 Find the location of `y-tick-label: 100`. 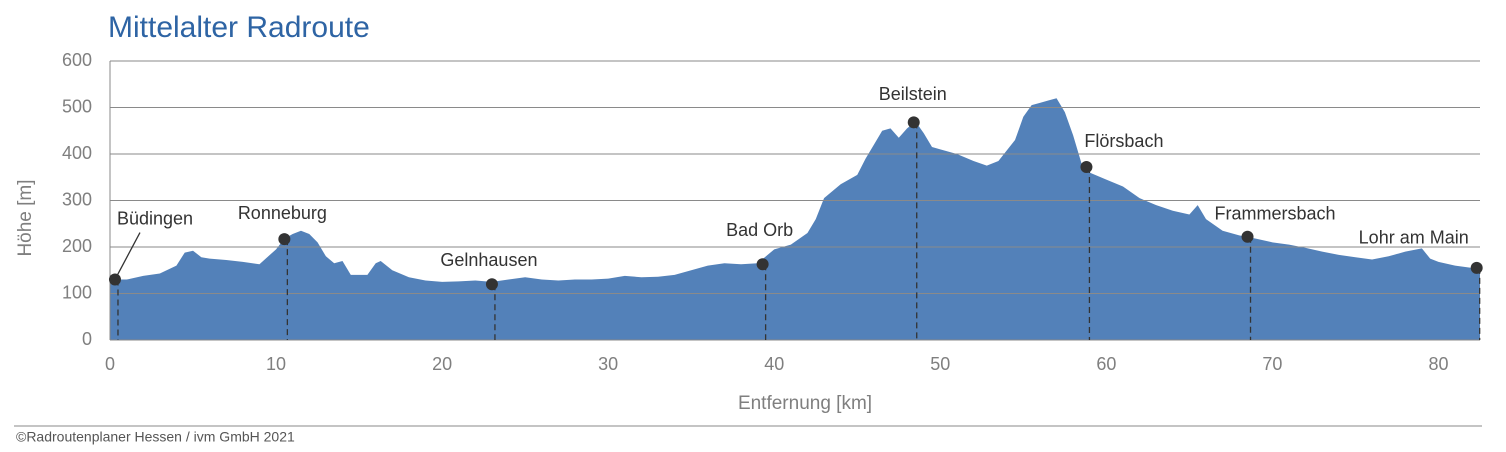

y-tick-label: 100 is located at coordinates (77, 292).